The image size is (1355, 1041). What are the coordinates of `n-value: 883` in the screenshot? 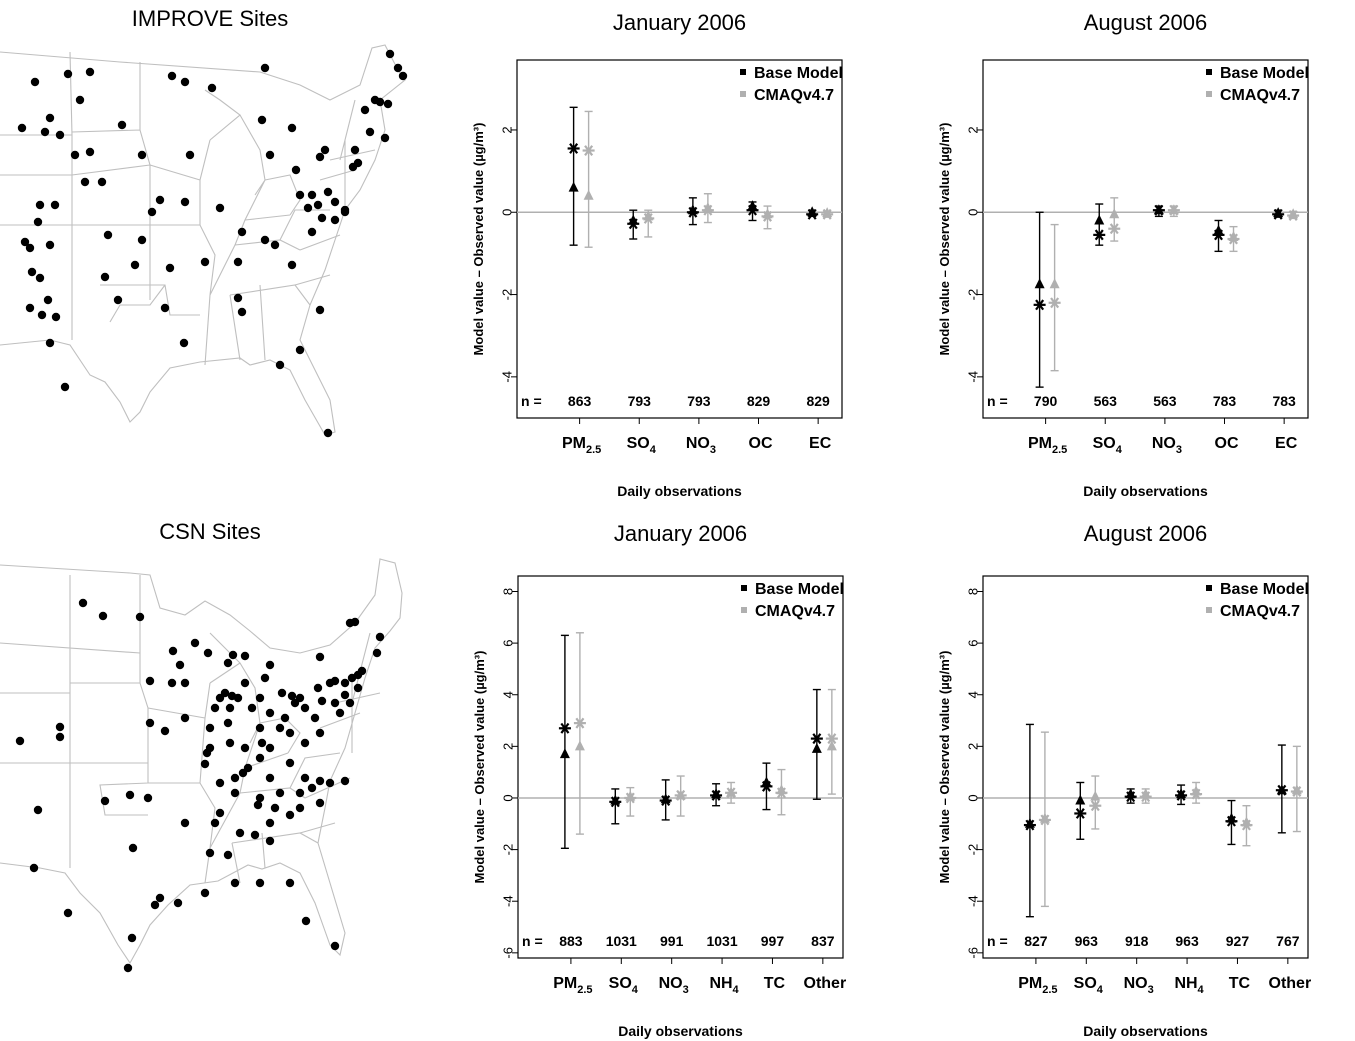 It's located at (571, 941).